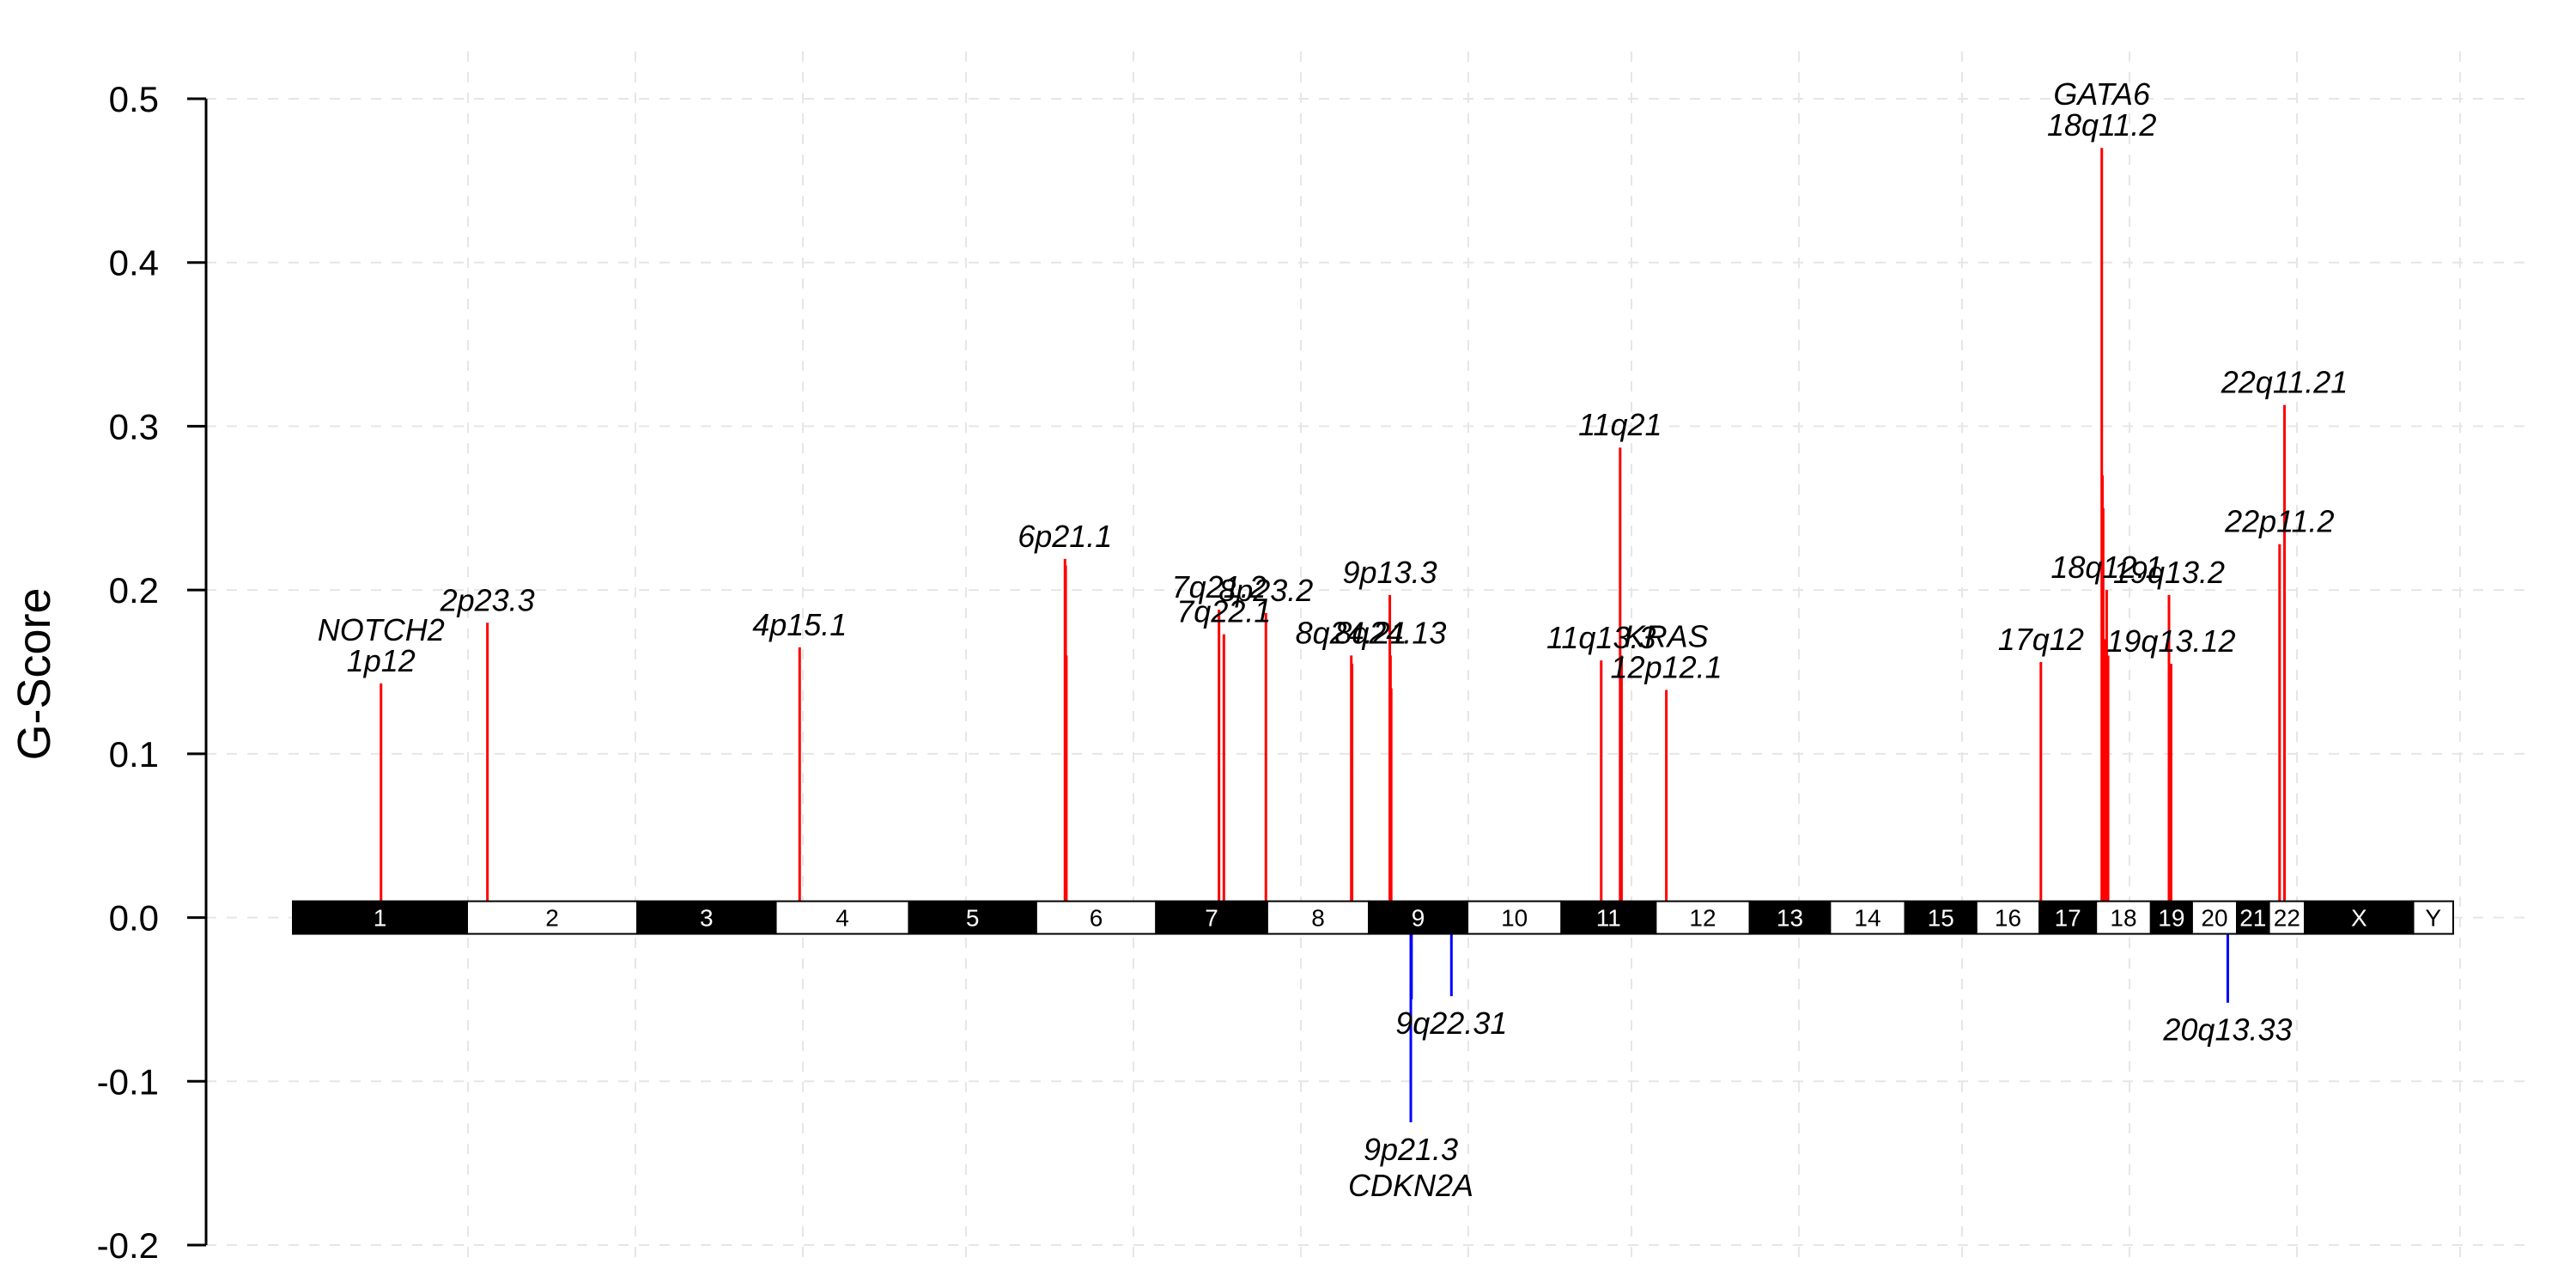  Describe the element at coordinates (707, 918) in the screenshot. I see `chromosome-label: 3` at that location.